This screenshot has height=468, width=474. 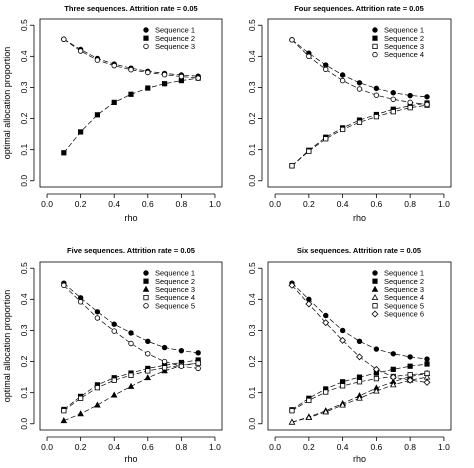 I want to click on legend-item: Sequence 5, so click(x=169, y=305).